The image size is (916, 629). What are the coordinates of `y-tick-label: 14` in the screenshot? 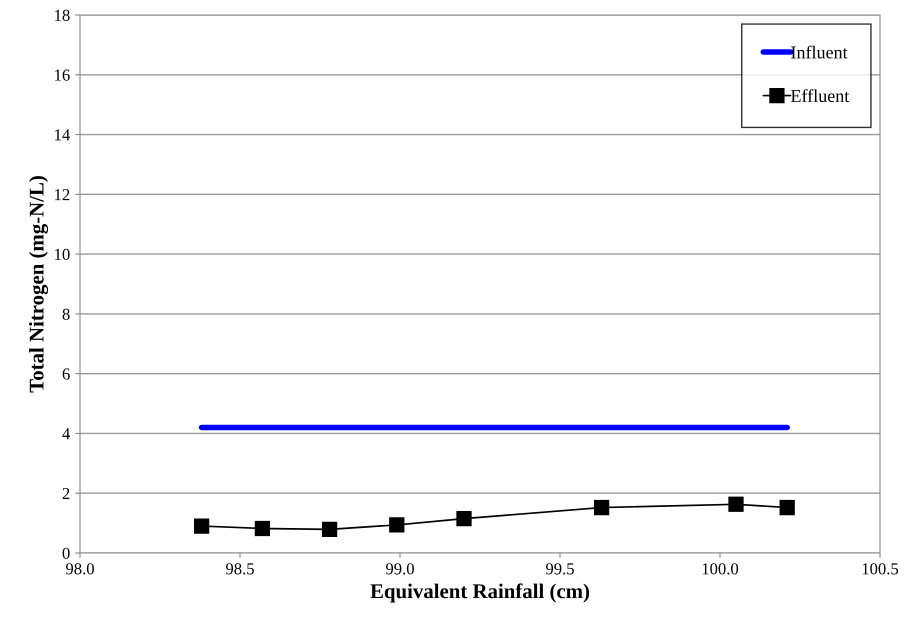 It's located at (62, 134).